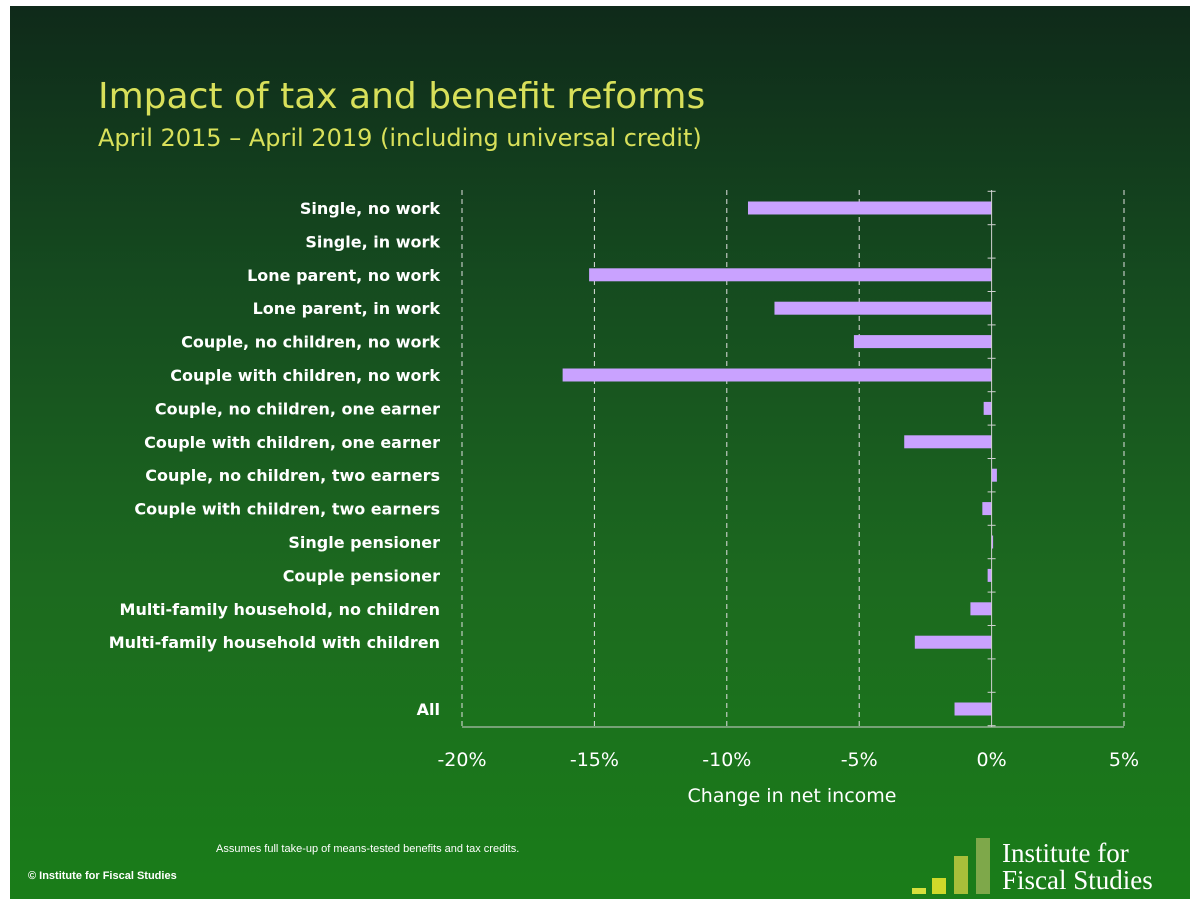  I want to click on category-label: Single, no work, so click(370, 208).